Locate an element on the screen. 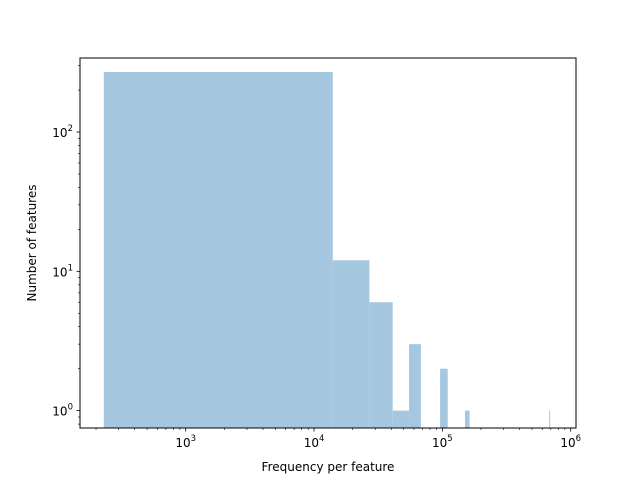  x-tick-label: 10⁴ is located at coordinates (314, 442).